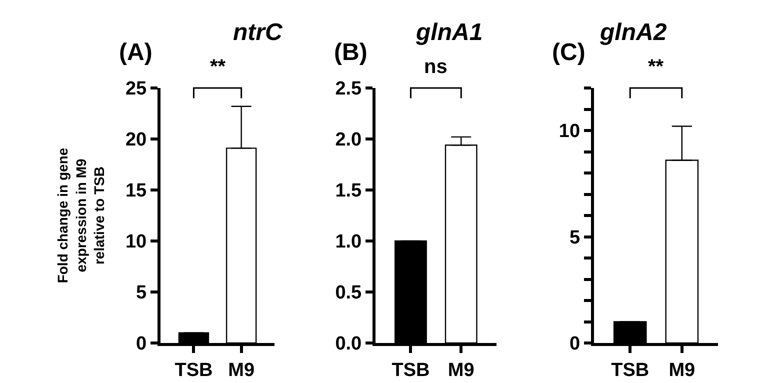 This screenshot has width=782, height=383. What do you see at coordinates (633, 32) in the screenshot?
I see `chart-title: glnA2` at bounding box center [633, 32].